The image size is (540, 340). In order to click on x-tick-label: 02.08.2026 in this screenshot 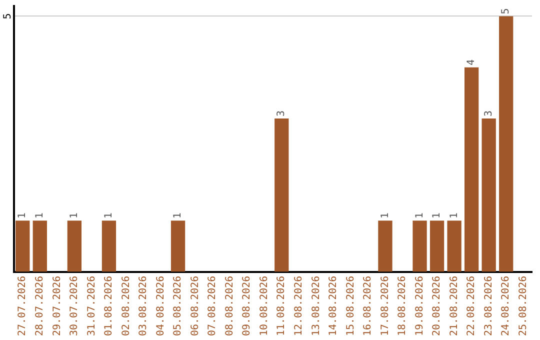, I will do `click(126, 306)`.